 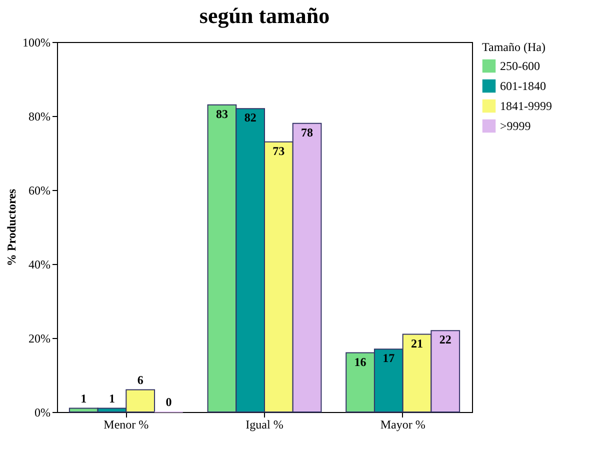 What do you see at coordinates (523, 86) in the screenshot?
I see `legend-label: 601-1840` at bounding box center [523, 86].